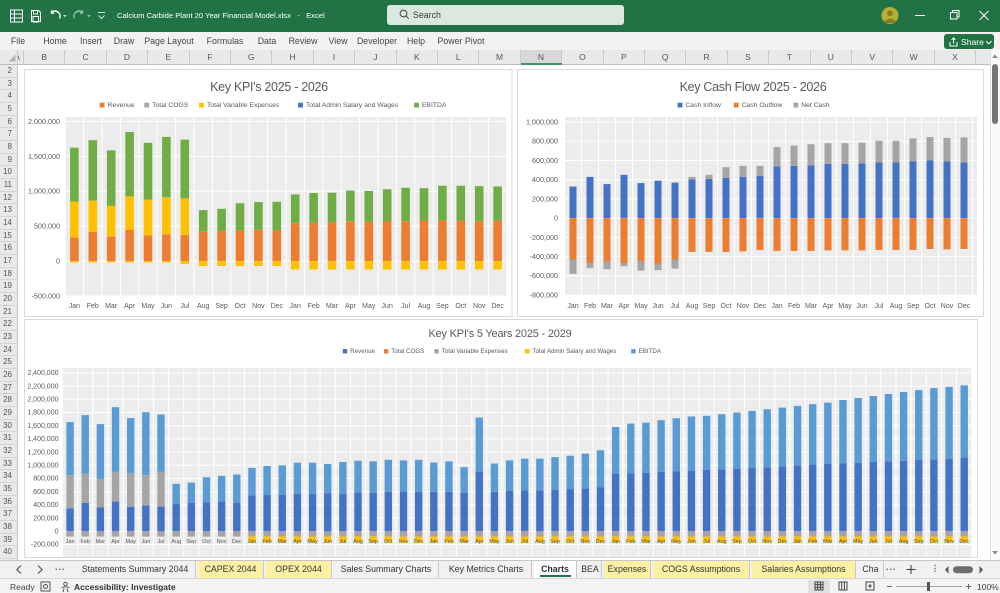 This screenshot has width=1000, height=593. I want to click on svg-text: EBITDA, so click(650, 351).